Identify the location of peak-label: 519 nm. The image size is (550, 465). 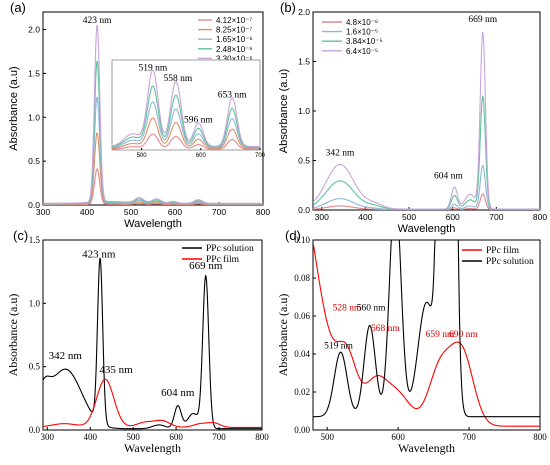
(338, 346).